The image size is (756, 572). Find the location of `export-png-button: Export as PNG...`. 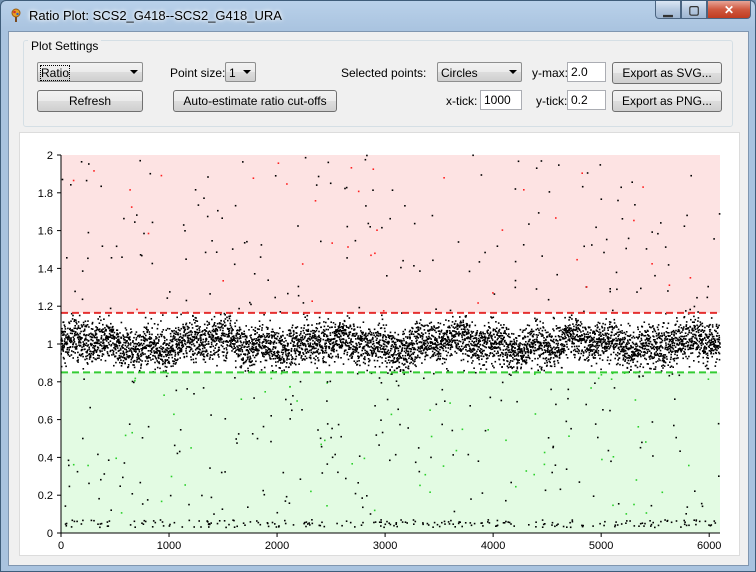

export-png-button: Export as PNG... is located at coordinates (667, 101).